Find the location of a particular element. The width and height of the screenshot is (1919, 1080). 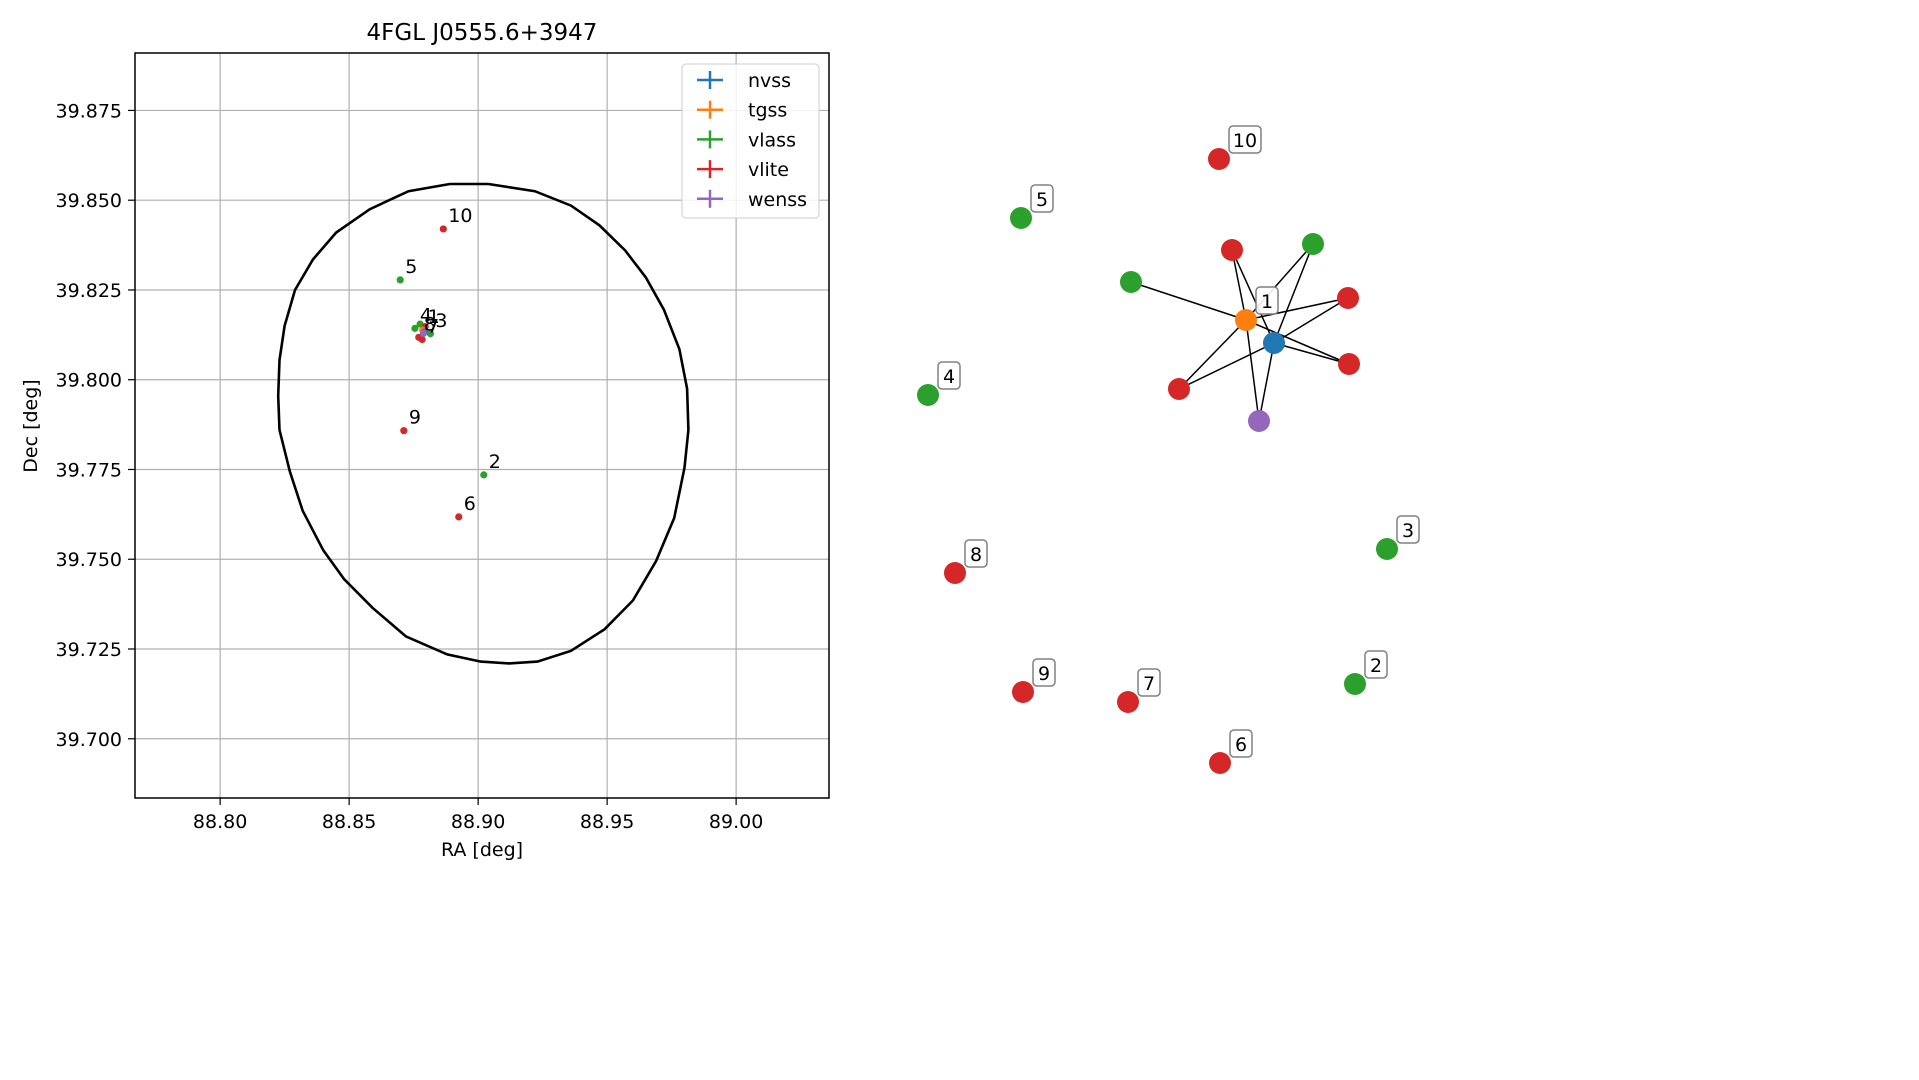

source-points is located at coordinates (442, 373).